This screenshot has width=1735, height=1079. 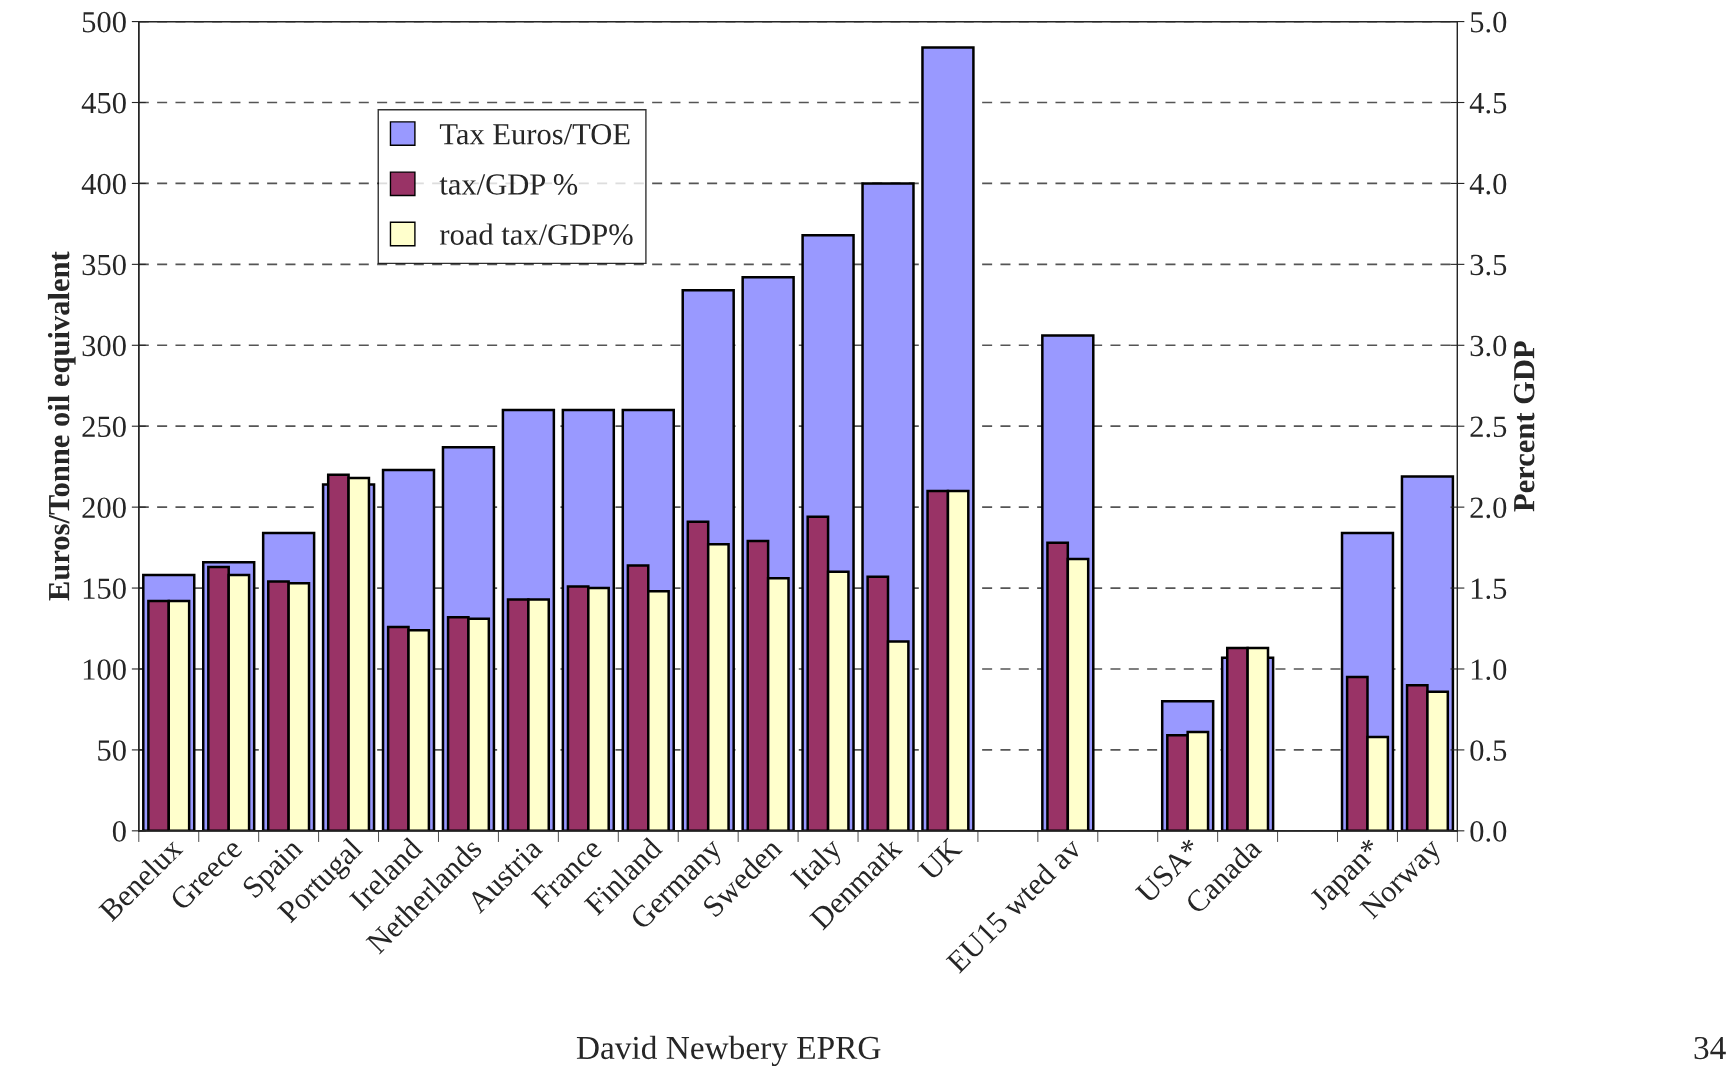 I want to click on legend-label: road tax/GDP%, so click(x=536, y=234).